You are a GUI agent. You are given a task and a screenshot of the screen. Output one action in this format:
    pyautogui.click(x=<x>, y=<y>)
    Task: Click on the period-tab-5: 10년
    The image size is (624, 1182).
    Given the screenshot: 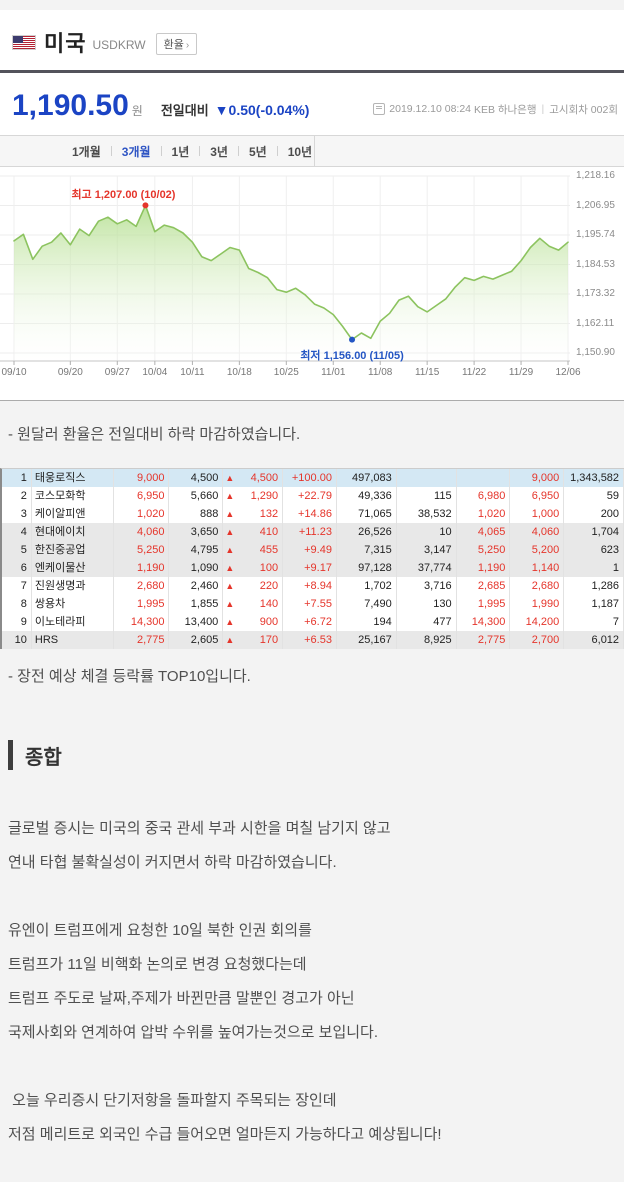 What is the action you would take?
    pyautogui.click(x=300, y=151)
    